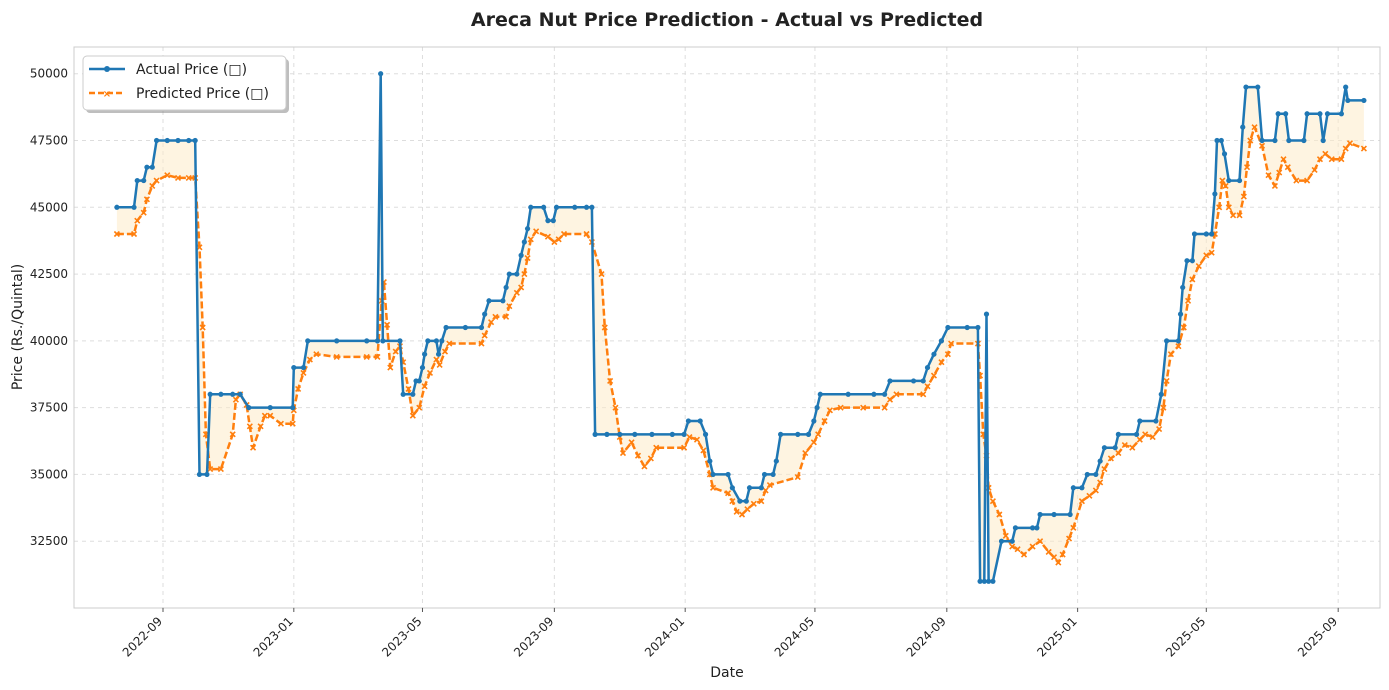  Describe the element at coordinates (18, 327) in the screenshot. I see `y-axis-label: Price (Rs./Quintal)` at that location.